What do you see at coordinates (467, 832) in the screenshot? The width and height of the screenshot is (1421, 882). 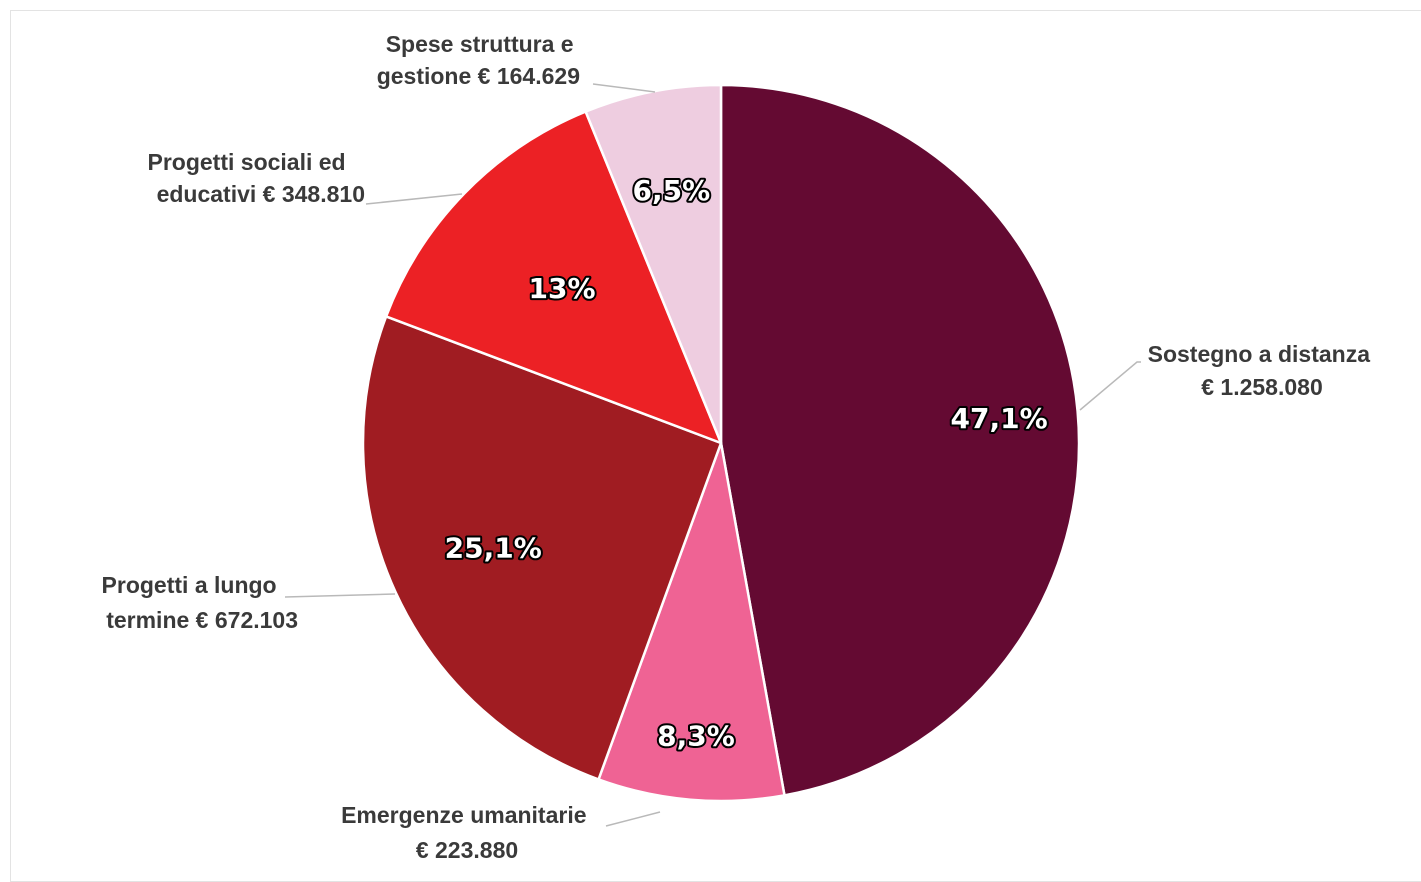 I see `category-label-emergenze: Emergenze umanitarie € 223.880` at bounding box center [467, 832].